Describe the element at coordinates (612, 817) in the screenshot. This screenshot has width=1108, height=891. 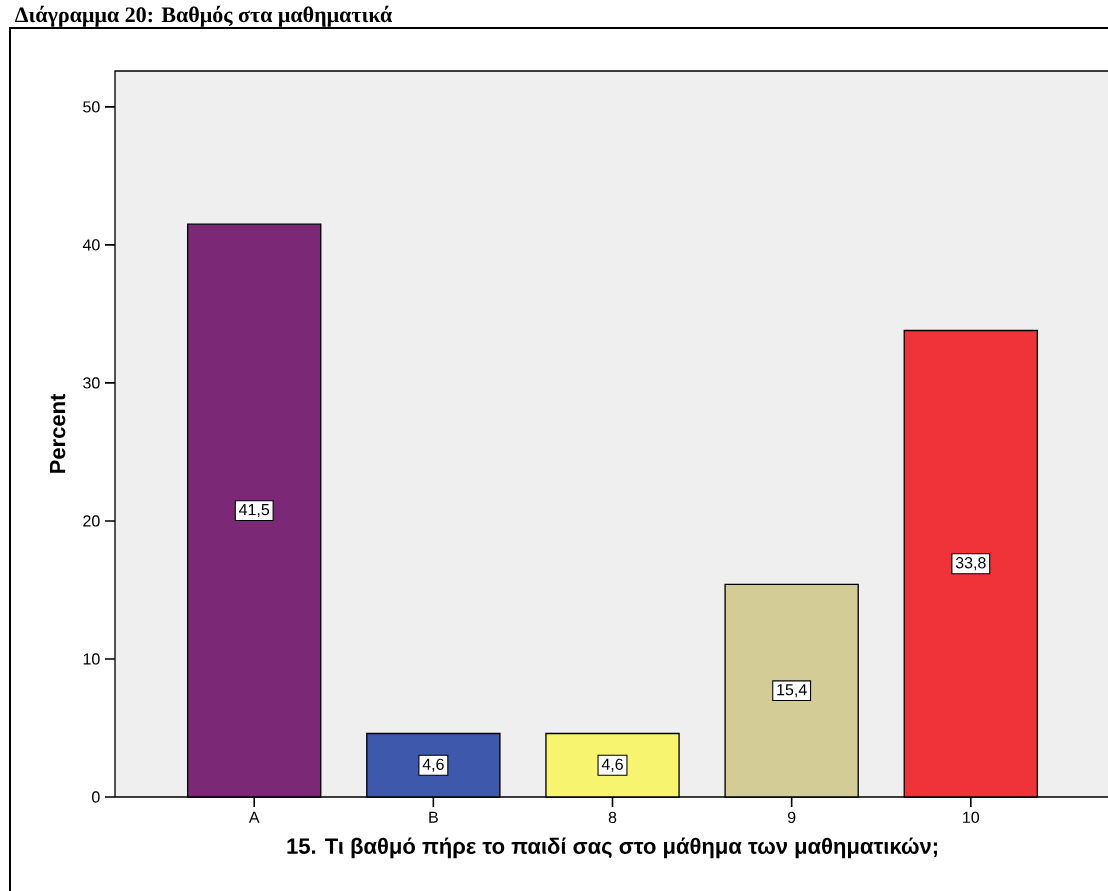
I see `x-tick-label: 8` at that location.